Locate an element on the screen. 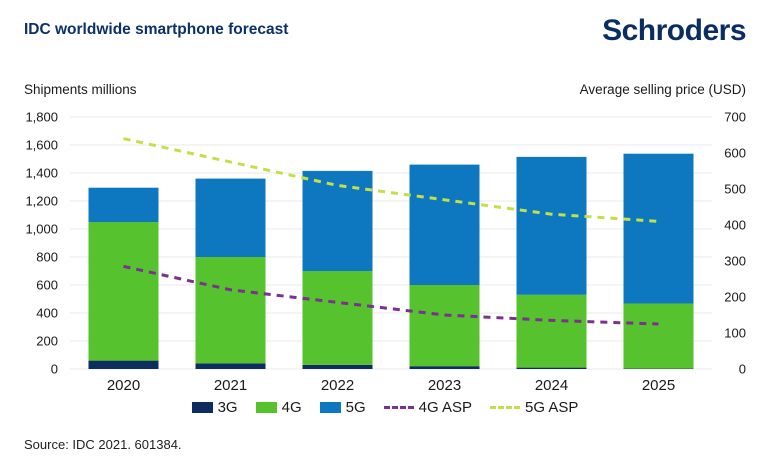 This screenshot has width=770, height=475. right-axis-tick-label: 200 is located at coordinates (735, 297).